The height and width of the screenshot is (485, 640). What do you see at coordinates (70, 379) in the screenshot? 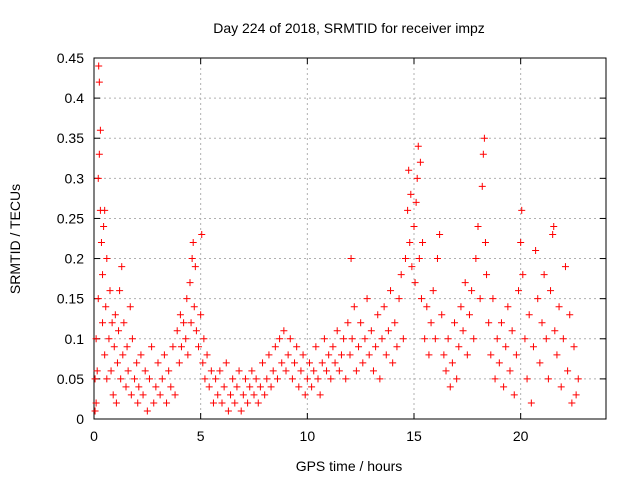
I see `y-tick-label: 0.05` at bounding box center [70, 379].